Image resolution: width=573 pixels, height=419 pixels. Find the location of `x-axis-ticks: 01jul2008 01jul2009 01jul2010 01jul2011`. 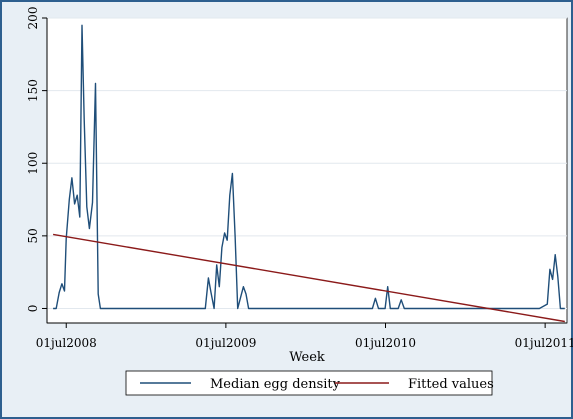

x-axis-ticks: 01jul2008 01jul2009 01jul2010 01jul2011 is located at coordinates (304, 336).